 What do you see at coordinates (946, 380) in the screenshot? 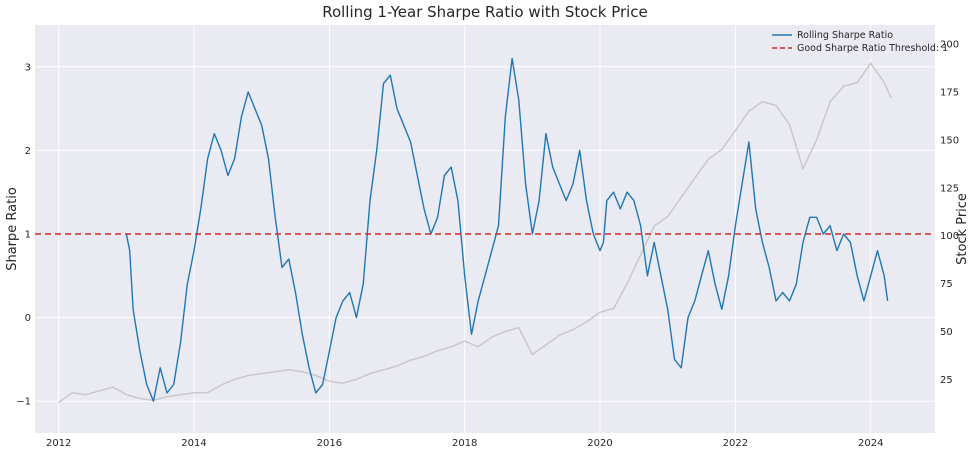
I see `y2-tick-label: 25` at bounding box center [946, 380].